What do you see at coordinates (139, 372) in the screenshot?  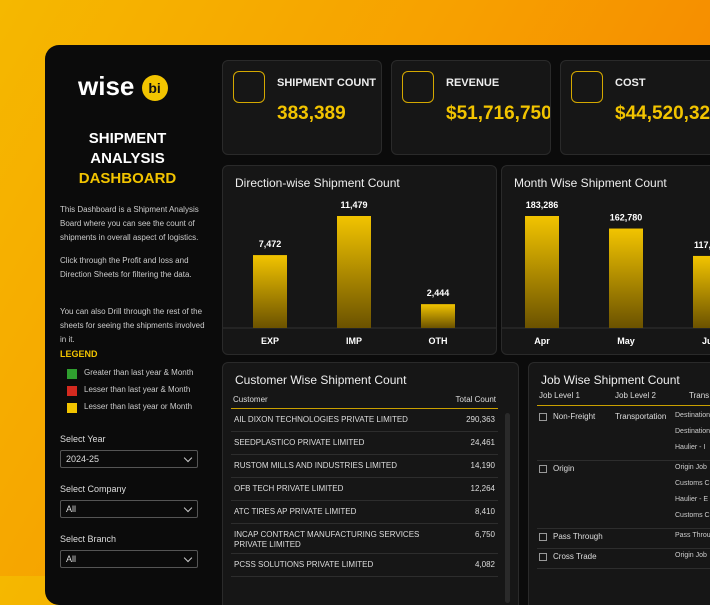 I see `legend-label: Greater than last year & Month` at bounding box center [139, 372].